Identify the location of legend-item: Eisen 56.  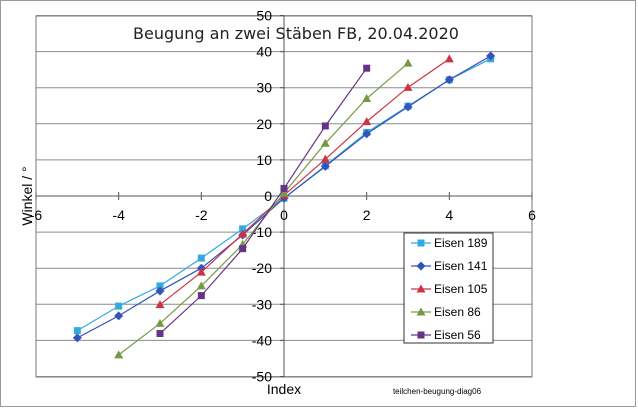
(446, 335).